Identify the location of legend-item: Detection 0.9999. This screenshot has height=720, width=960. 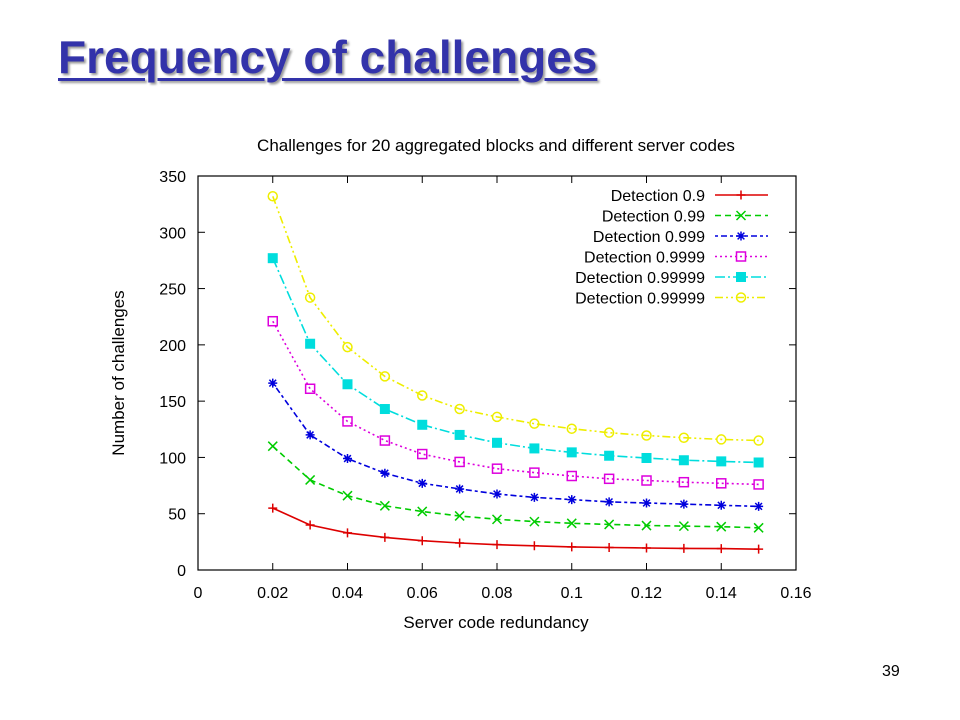
(676, 258).